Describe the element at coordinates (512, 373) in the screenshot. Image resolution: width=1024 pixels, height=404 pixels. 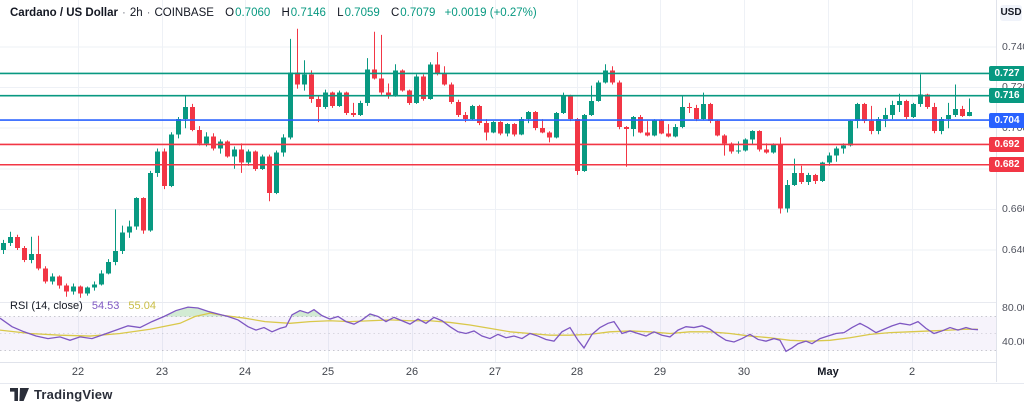
I see `time-axis: 22 23 24 25 26 27 28 29 30 May 2` at that location.